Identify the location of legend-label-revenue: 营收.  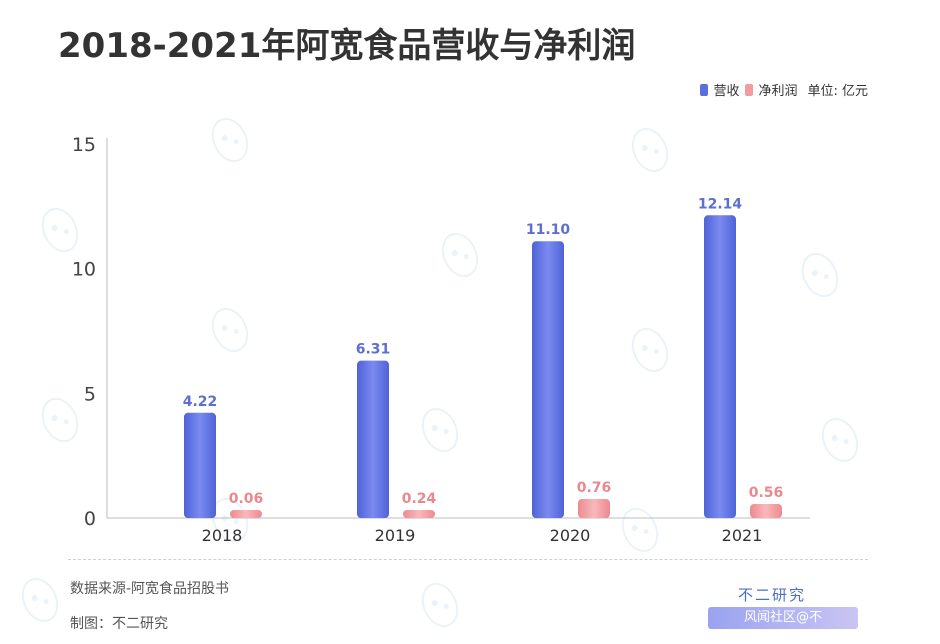
(726, 91).